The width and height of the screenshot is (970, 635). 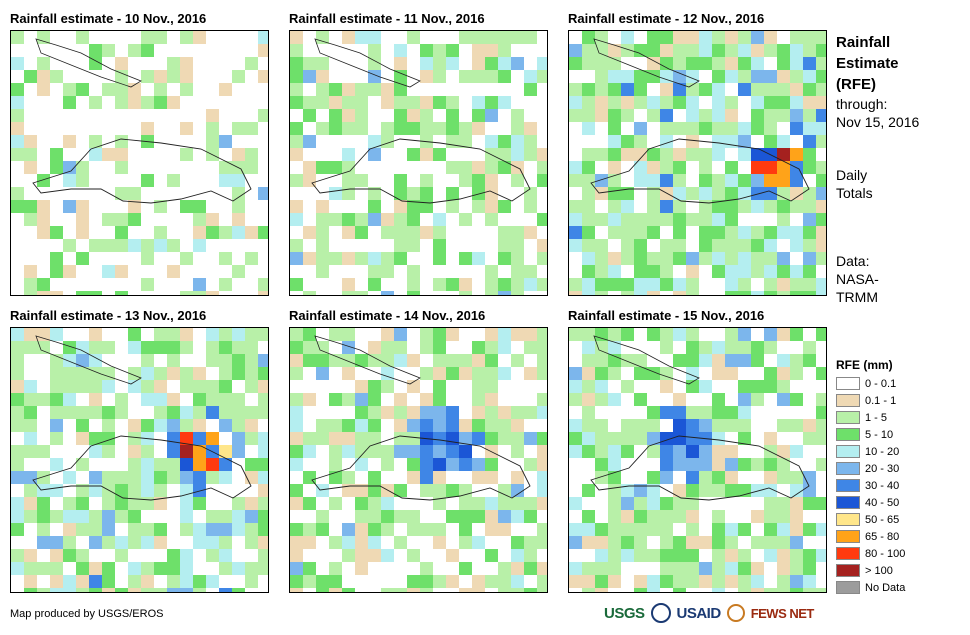 I want to click on data-source: Data: NASA- TRMM, so click(x=857, y=279).